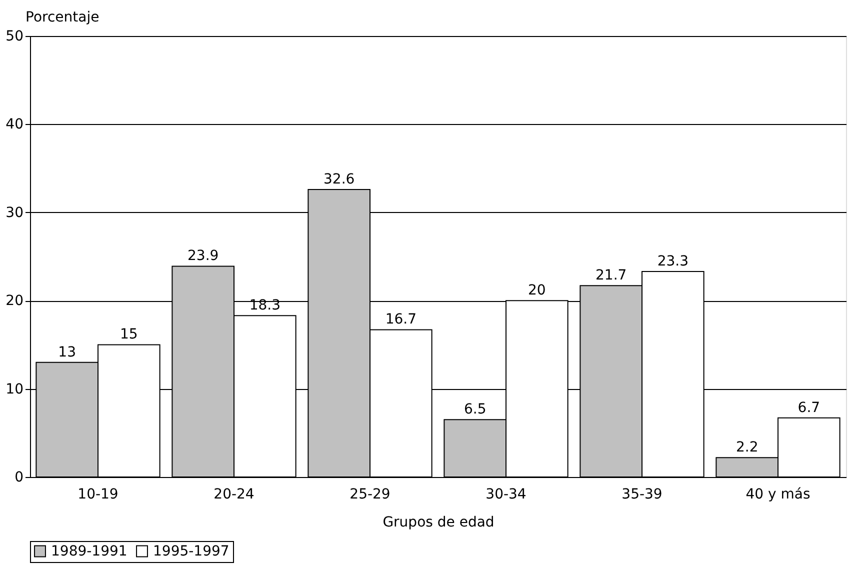 The height and width of the screenshot is (568, 851). Describe the element at coordinates (15, 36) in the screenshot. I see `y-tick-label: 50` at that location.